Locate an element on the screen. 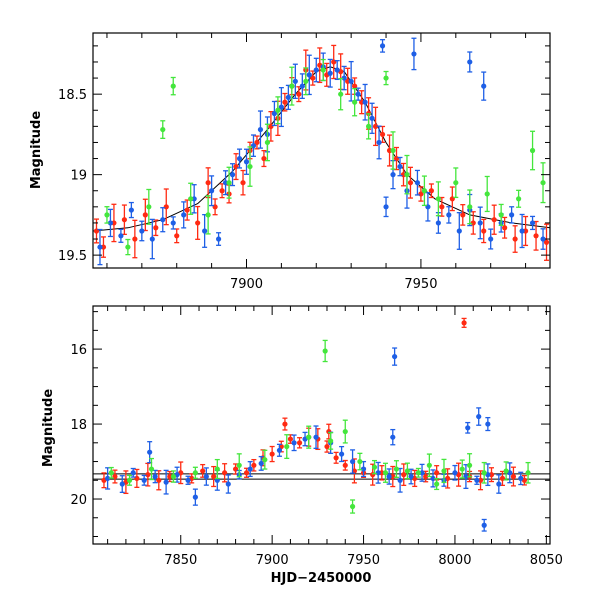  top-x-tick-label: 7950 is located at coordinates (420, 284).